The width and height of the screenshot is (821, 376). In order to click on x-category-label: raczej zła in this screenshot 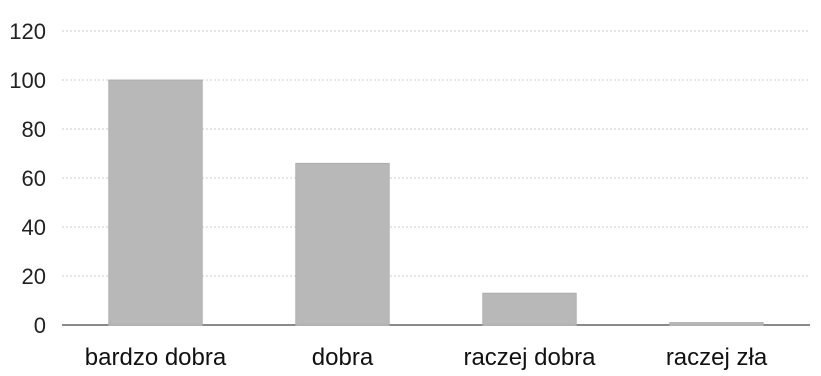, I will do `click(717, 357)`.